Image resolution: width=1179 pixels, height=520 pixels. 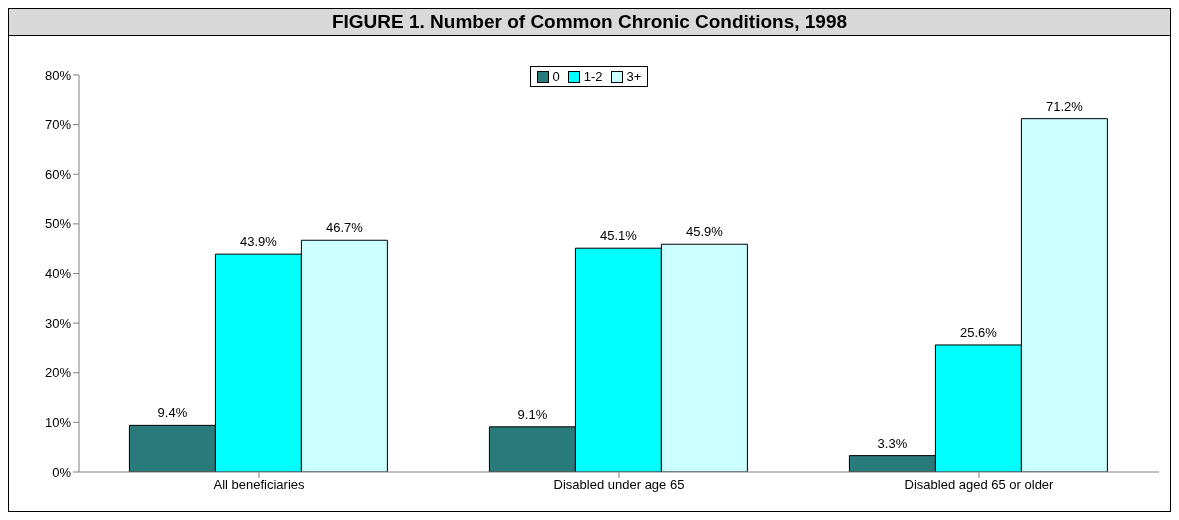 What do you see at coordinates (555, 76) in the screenshot?
I see `legend-label: 0` at bounding box center [555, 76].